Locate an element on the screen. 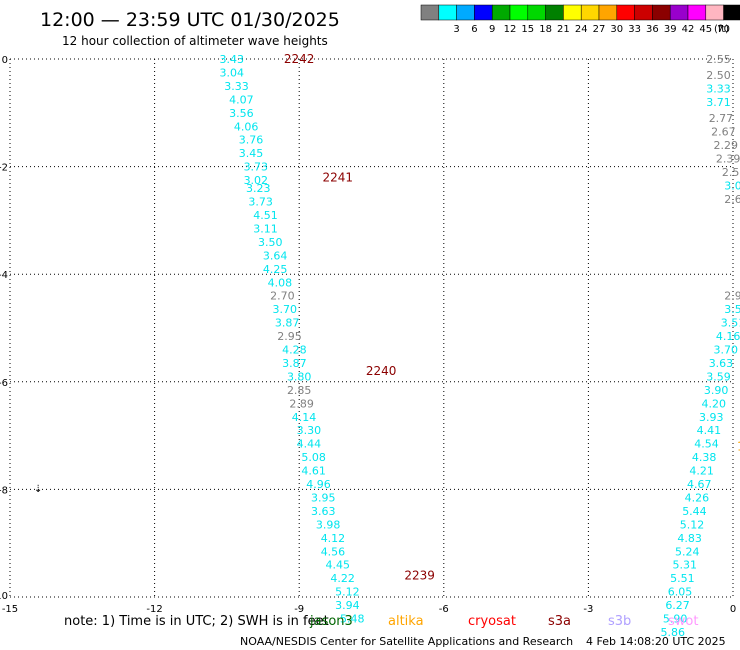  y-tick-label: -2 is located at coordinates (4, 168).